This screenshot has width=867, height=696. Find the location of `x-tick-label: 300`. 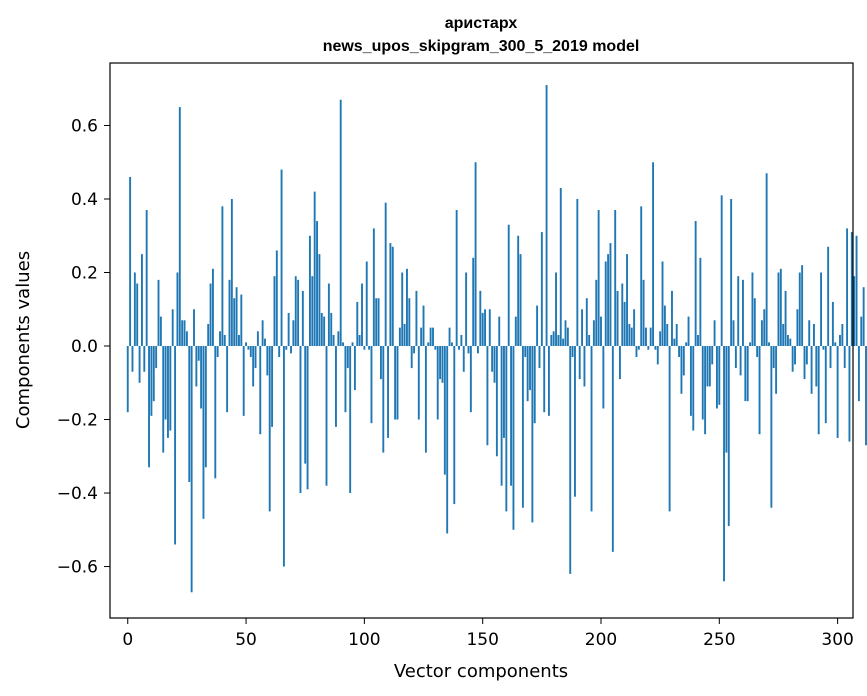

x-tick-label: 300 is located at coordinates (837, 640).